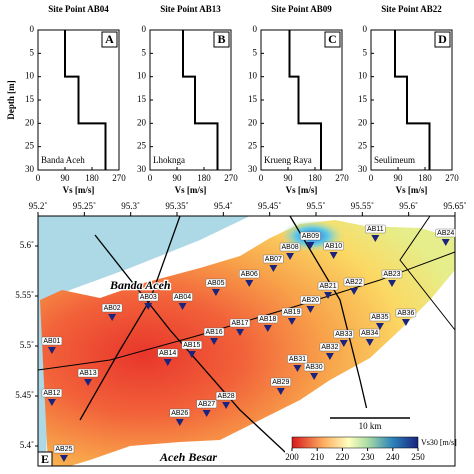 This screenshot has width=474, height=474. I want to click on panel-letter: A, so click(109, 39).